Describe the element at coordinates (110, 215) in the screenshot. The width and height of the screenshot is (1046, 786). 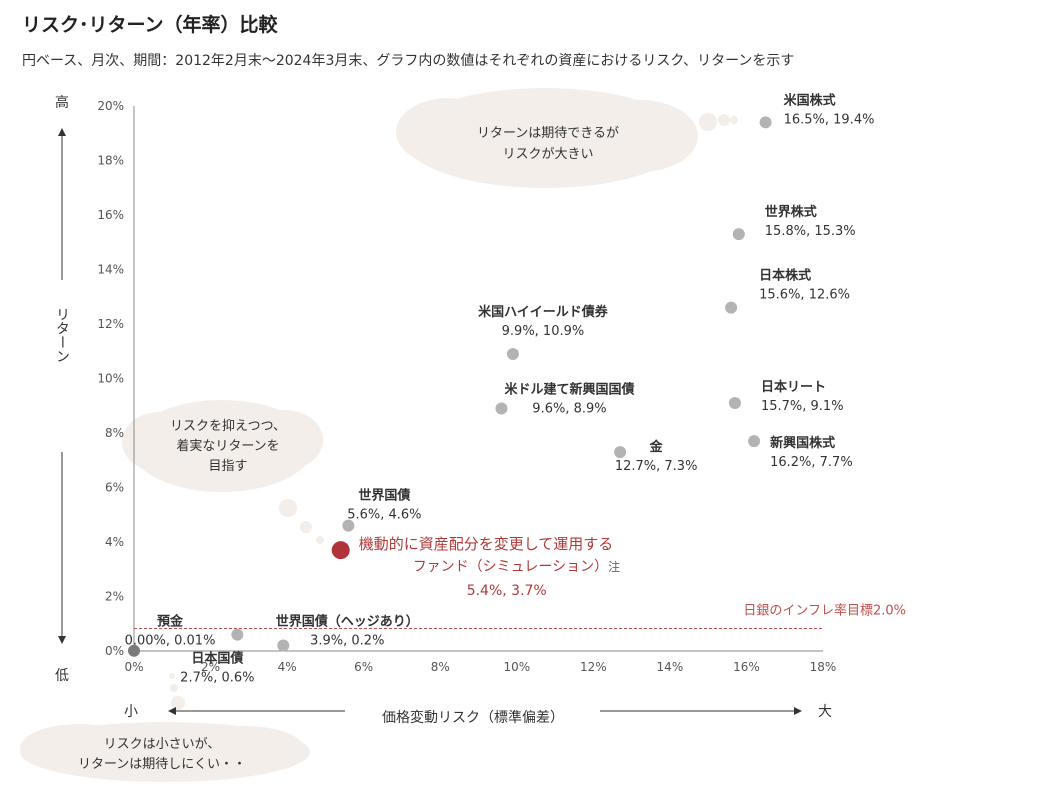
I see `y-tick-label: 16%` at that location.